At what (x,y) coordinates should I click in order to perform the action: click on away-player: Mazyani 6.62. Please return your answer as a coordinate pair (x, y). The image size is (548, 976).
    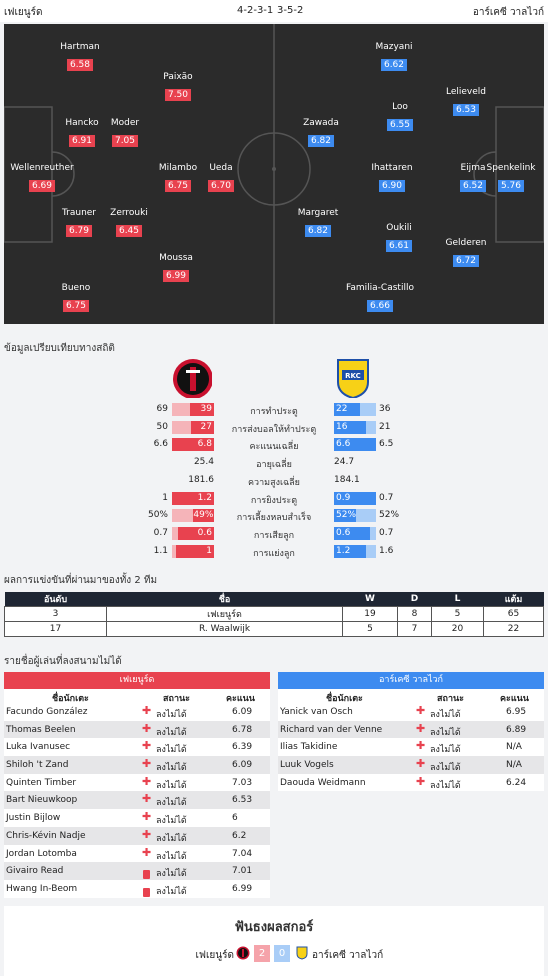
    Looking at the image, I should click on (394, 56).